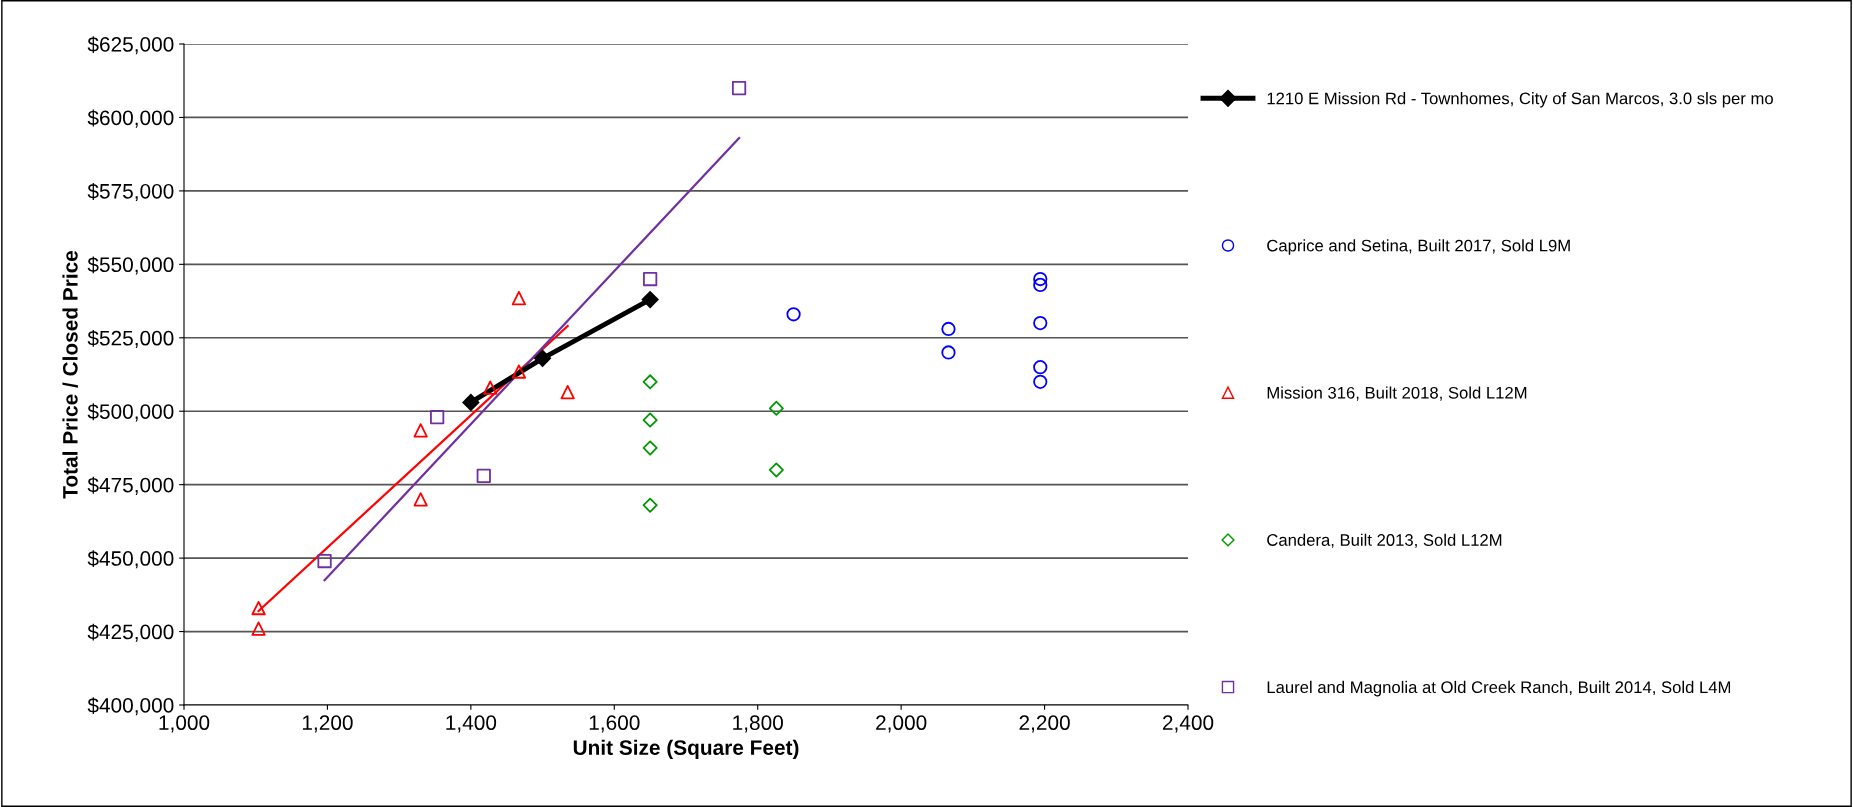 The width and height of the screenshot is (1853, 807). I want to click on y-tick-label: $575,000, so click(130, 192).